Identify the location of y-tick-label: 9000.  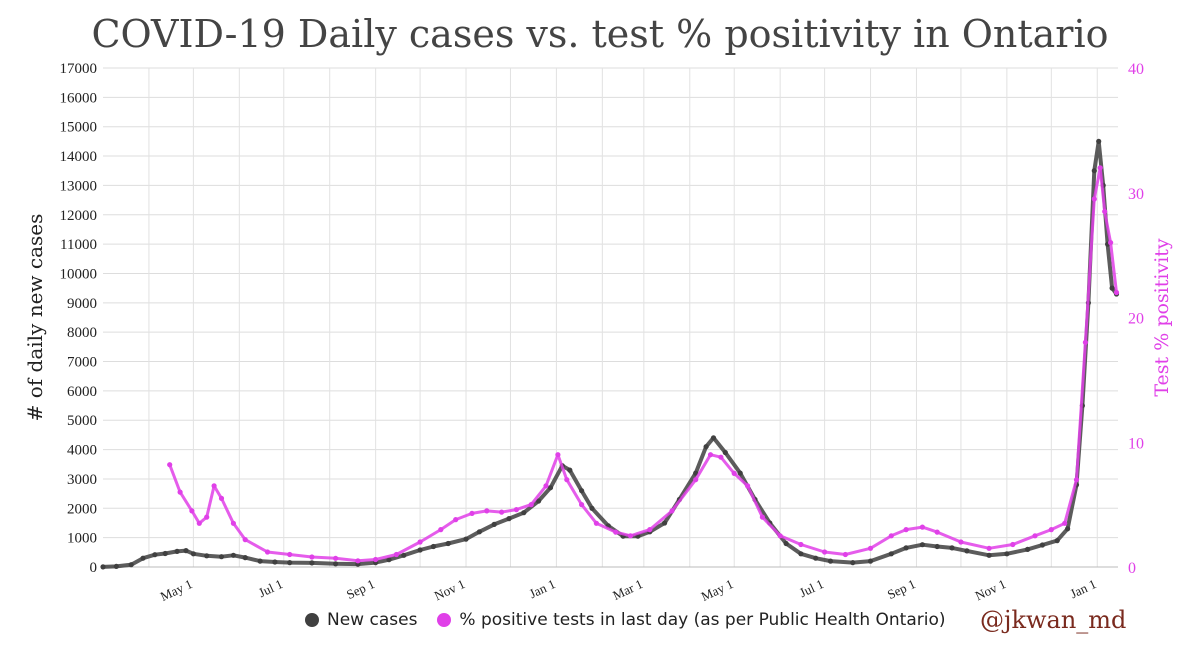
(82, 304).